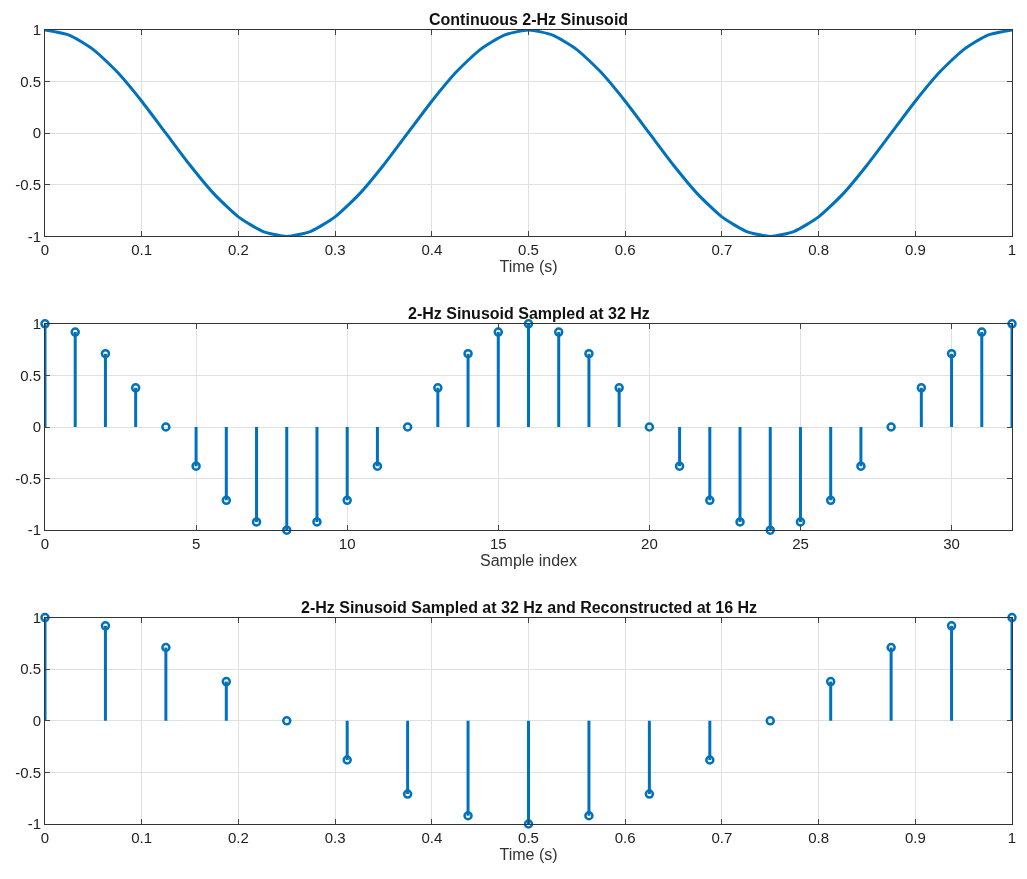 This screenshot has height=879, width=1027. I want to click on x-tick-label: 25, so click(800, 544).